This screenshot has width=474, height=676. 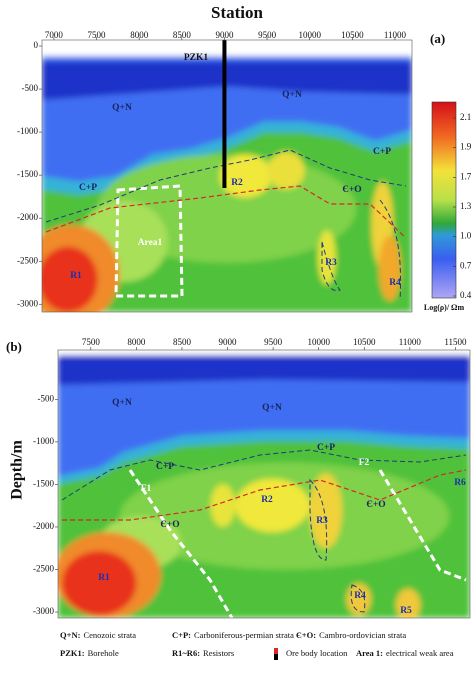 What do you see at coordinates (395, 35) in the screenshot?
I see `x-tick-label: 11000` at bounding box center [395, 35].